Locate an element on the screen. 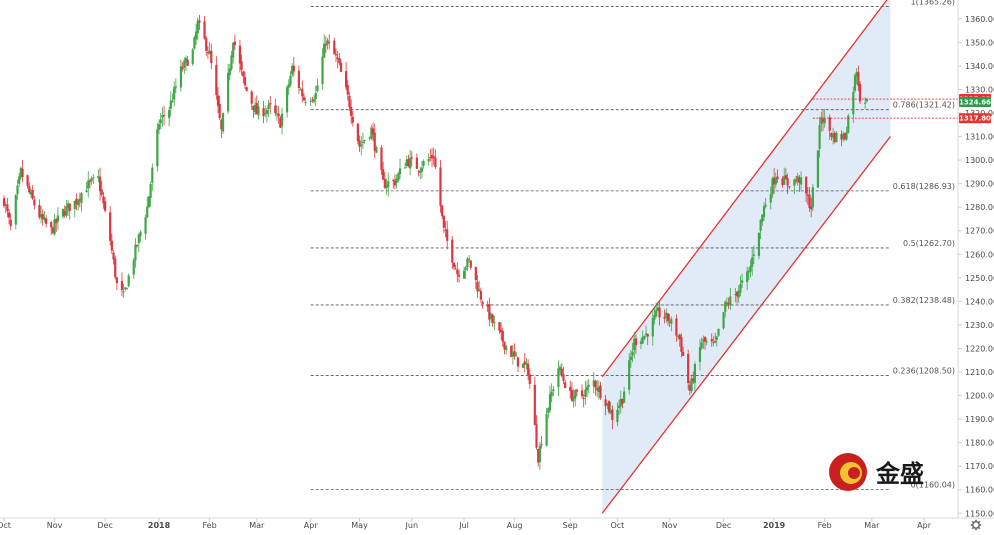 The height and width of the screenshot is (535, 994). logo-coin-hole is located at coordinates (854, 473).